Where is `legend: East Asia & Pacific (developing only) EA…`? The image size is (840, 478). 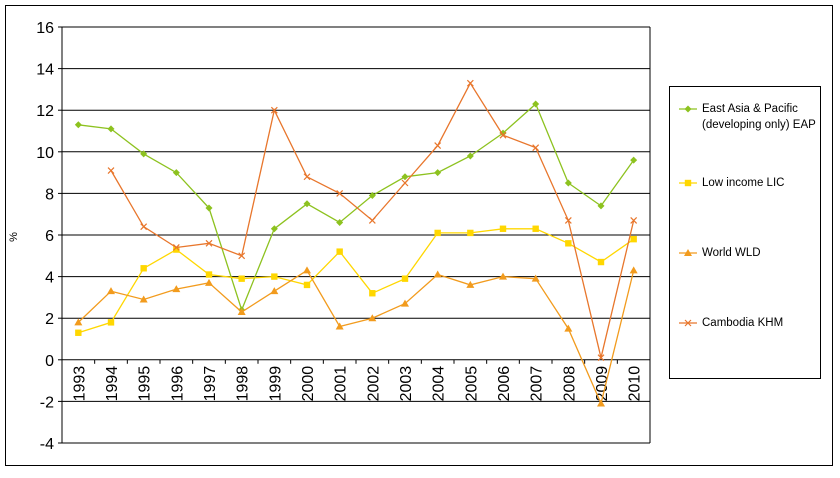 legend: East Asia & Pacific (developing only) EA… is located at coordinates (745, 232).